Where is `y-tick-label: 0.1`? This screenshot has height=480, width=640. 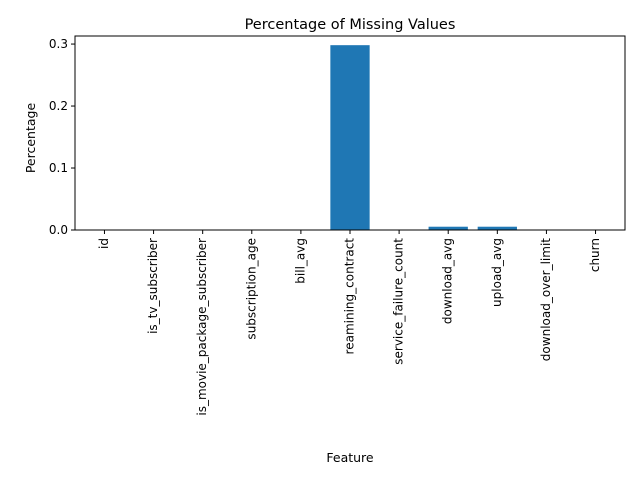 y-tick-label: 0.1 is located at coordinates (58, 168).